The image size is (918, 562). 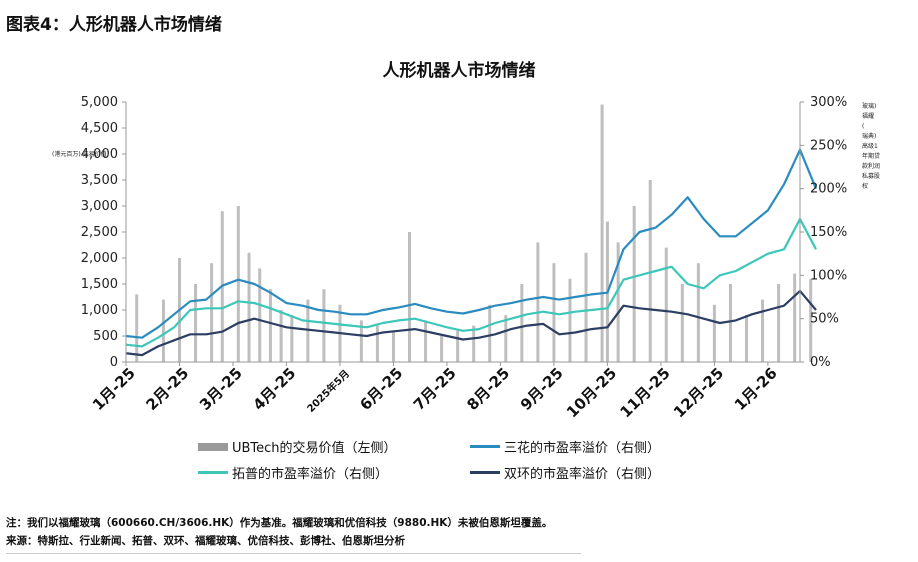 I want to click on y-left-tick-label: 3,000, so click(x=99, y=206).